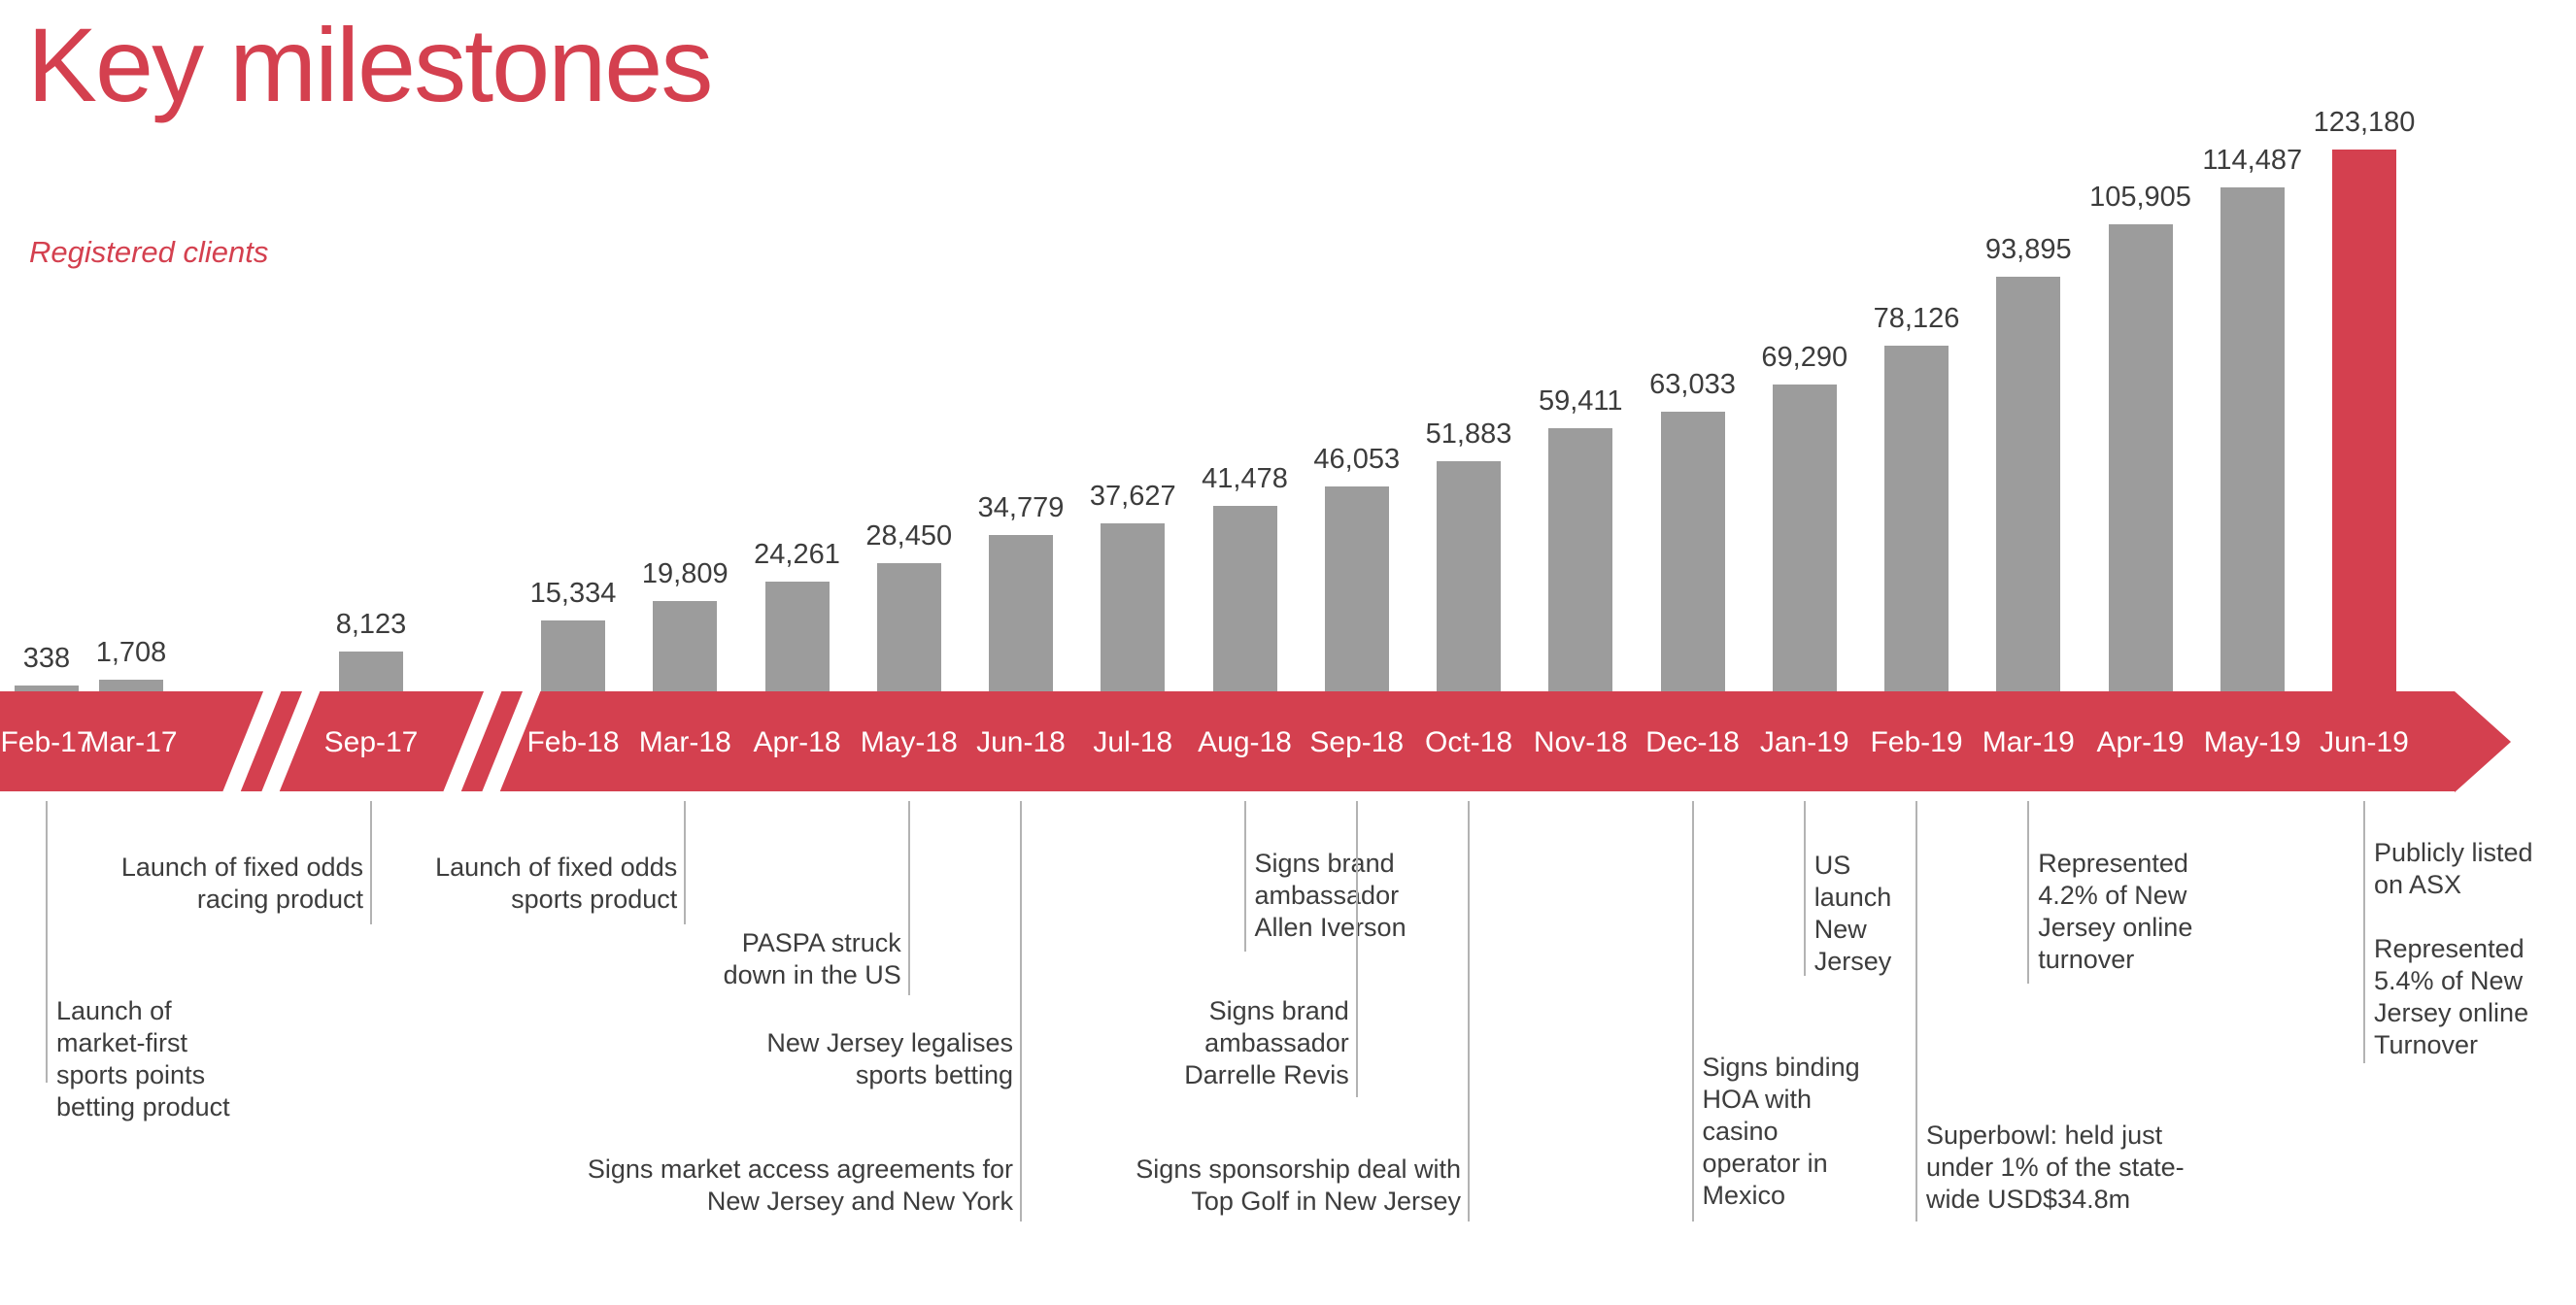 The height and width of the screenshot is (1305, 2576). I want to click on month-label-Sep-18: Sep-18, so click(1357, 742).